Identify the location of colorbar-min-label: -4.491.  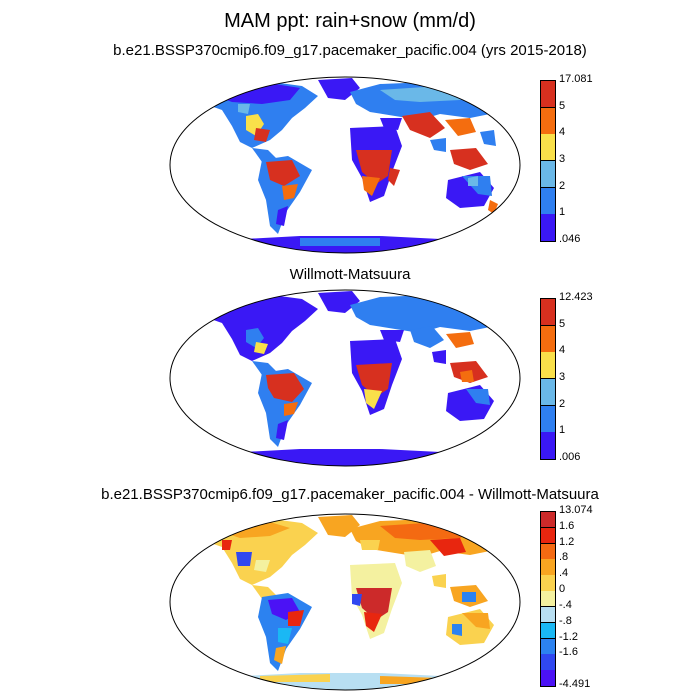
(575, 684).